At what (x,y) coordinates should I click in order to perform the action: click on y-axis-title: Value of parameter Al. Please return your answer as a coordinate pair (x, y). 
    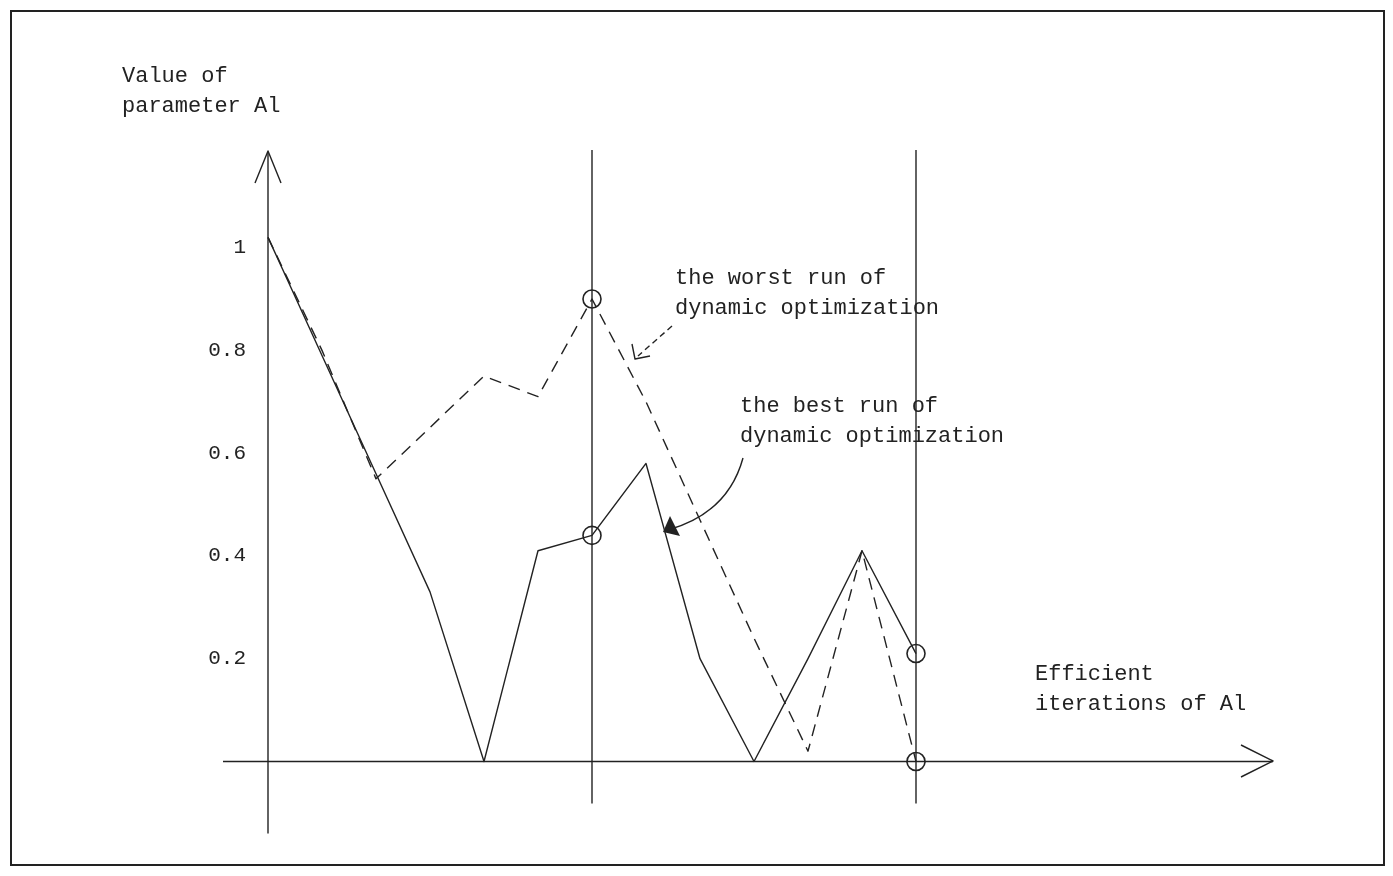
    Looking at the image, I should click on (201, 92).